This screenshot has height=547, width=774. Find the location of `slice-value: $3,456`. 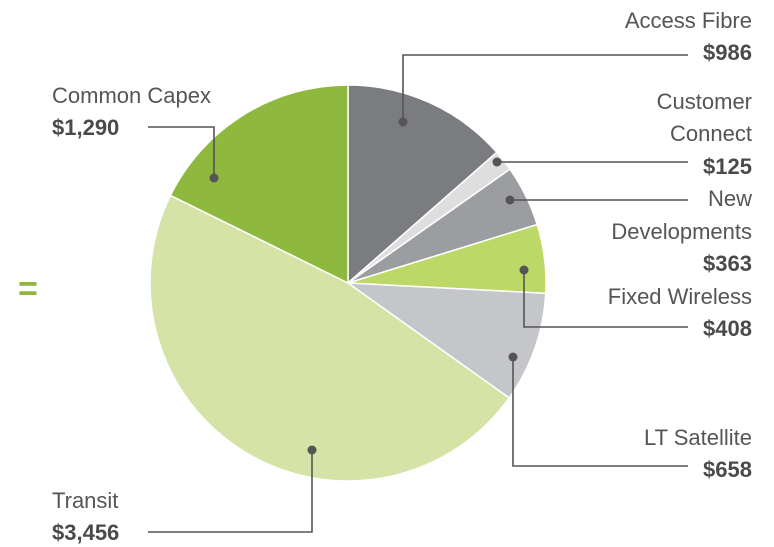

slice-value: $3,456 is located at coordinates (85, 532).